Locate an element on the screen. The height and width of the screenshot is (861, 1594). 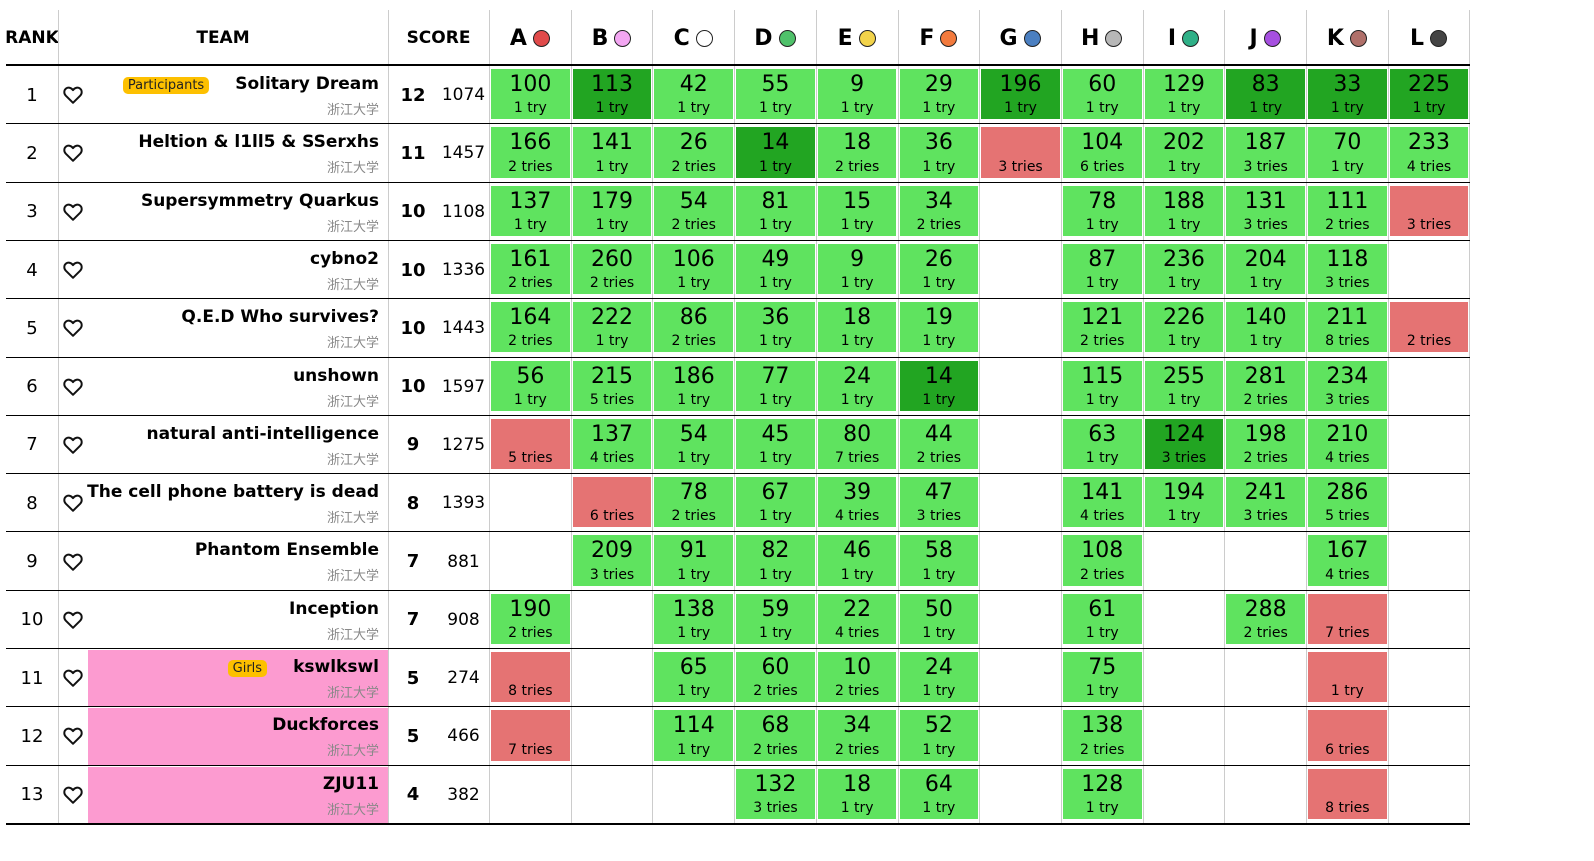
result-cell-i: 236 1 try is located at coordinates (1184, 269).